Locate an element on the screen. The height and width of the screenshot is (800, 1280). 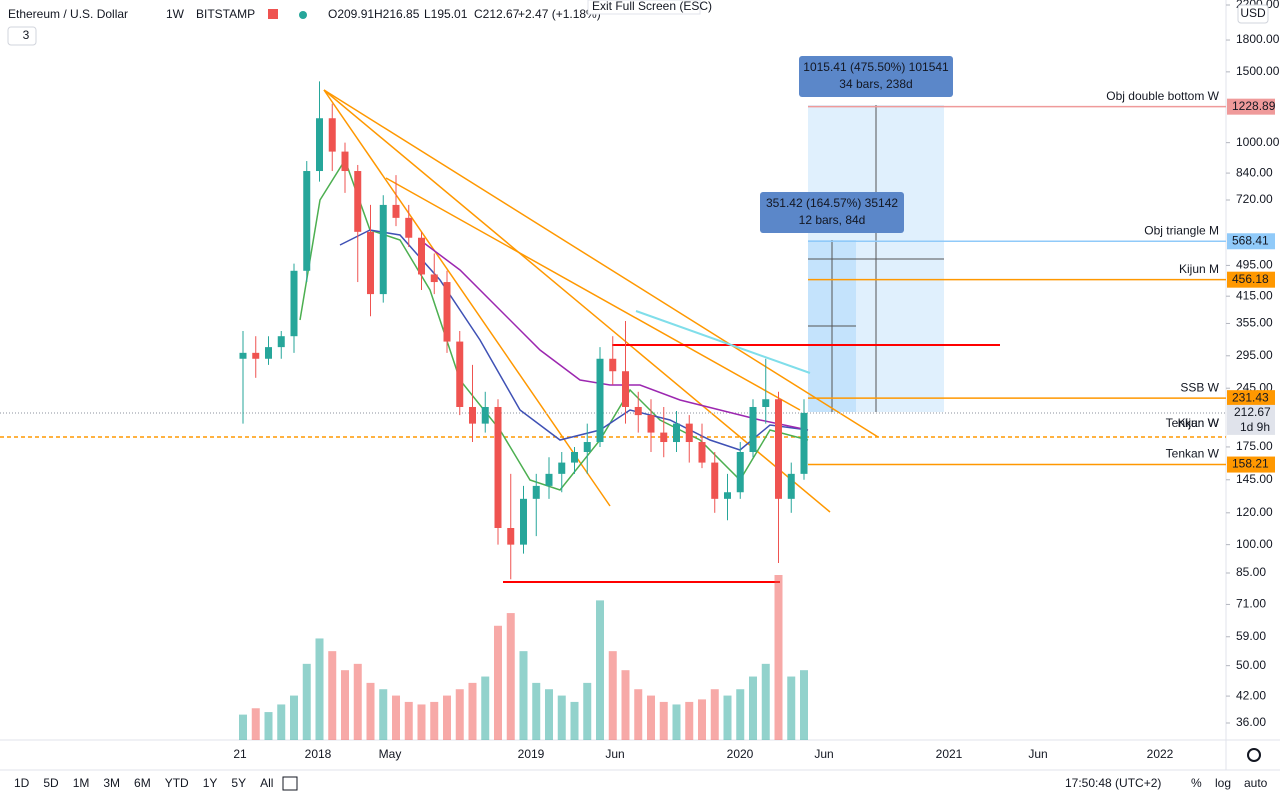
interval: 1W is located at coordinates (175, 14).